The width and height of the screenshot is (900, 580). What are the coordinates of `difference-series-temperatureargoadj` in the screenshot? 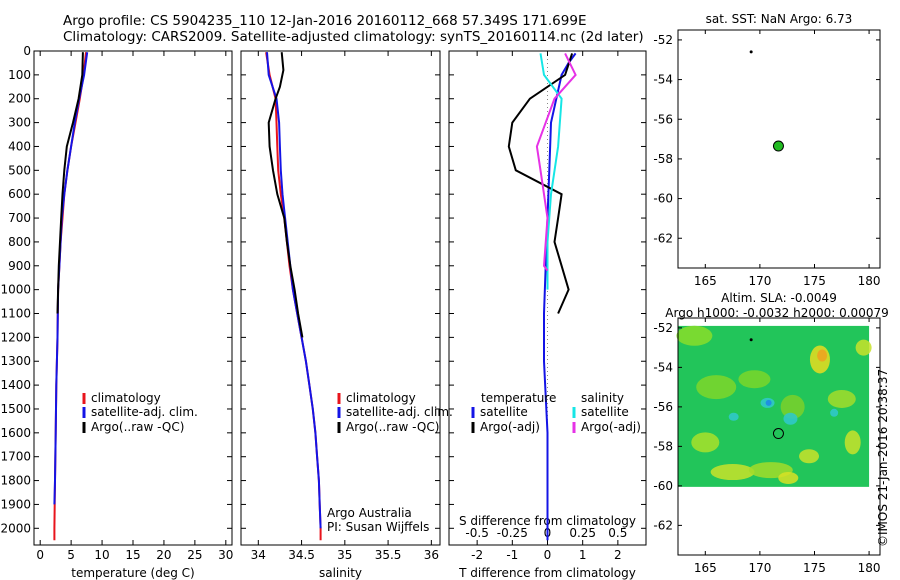 It's located at (540, 183).